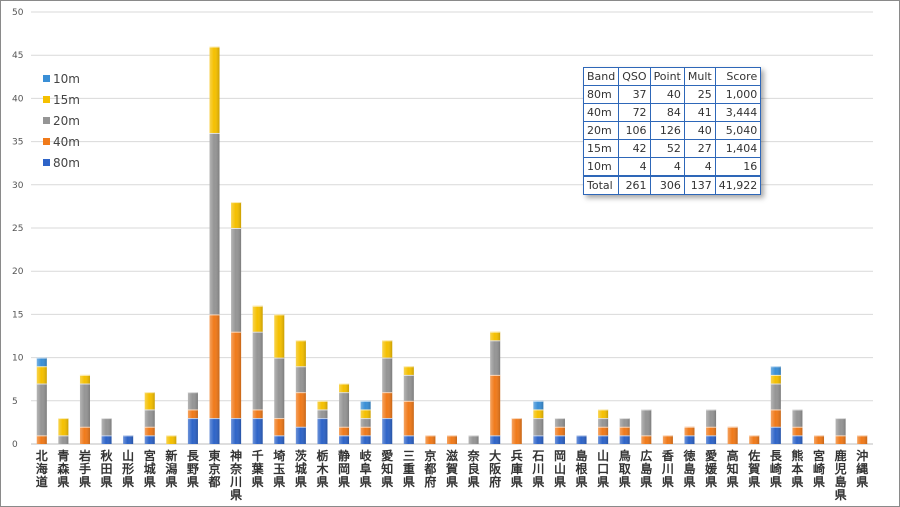 Image resolution: width=900 pixels, height=507 pixels. I want to click on table-cell: 3,444, so click(738, 112).